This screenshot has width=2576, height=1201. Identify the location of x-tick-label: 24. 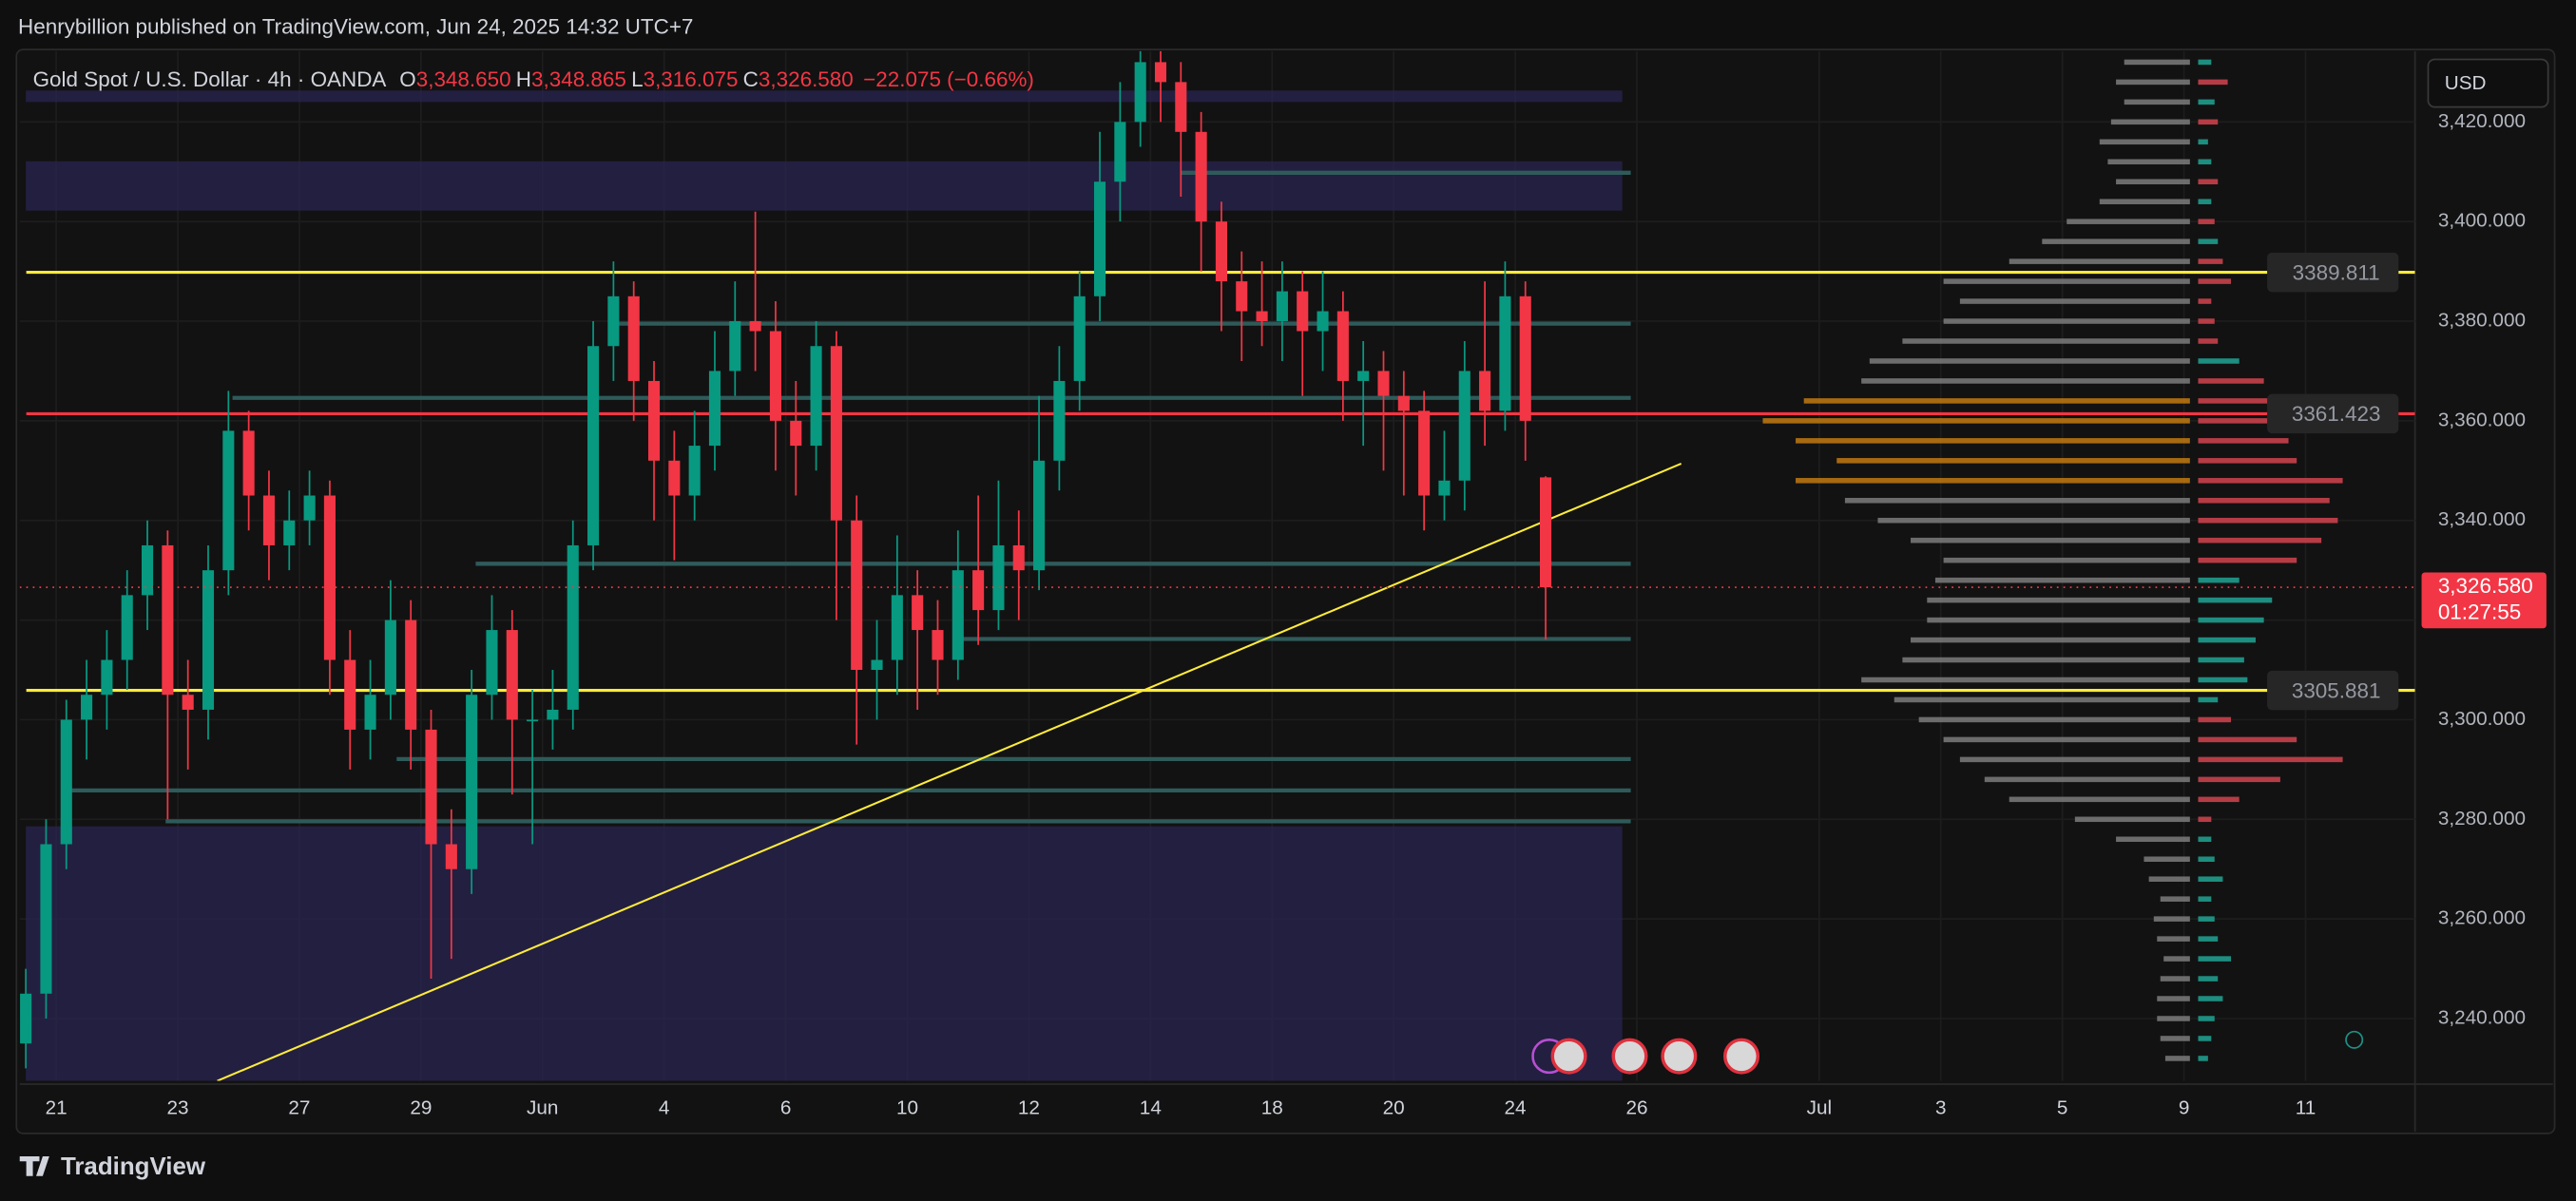
(1516, 1107).